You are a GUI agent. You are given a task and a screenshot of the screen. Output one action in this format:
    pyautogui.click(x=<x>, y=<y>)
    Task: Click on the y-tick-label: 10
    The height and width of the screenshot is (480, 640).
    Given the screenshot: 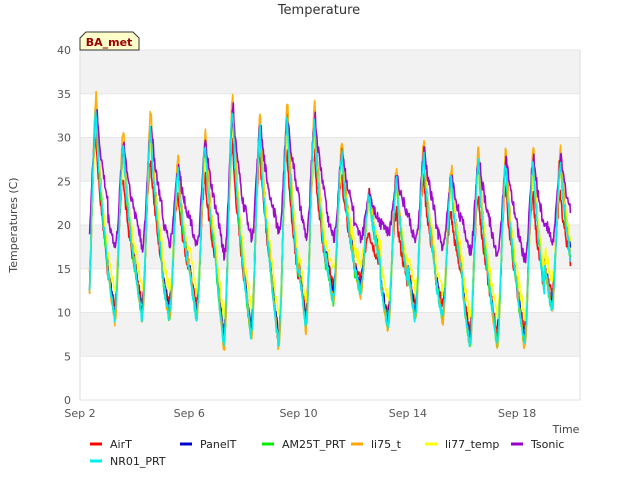 What is the action you would take?
    pyautogui.click(x=64, y=313)
    